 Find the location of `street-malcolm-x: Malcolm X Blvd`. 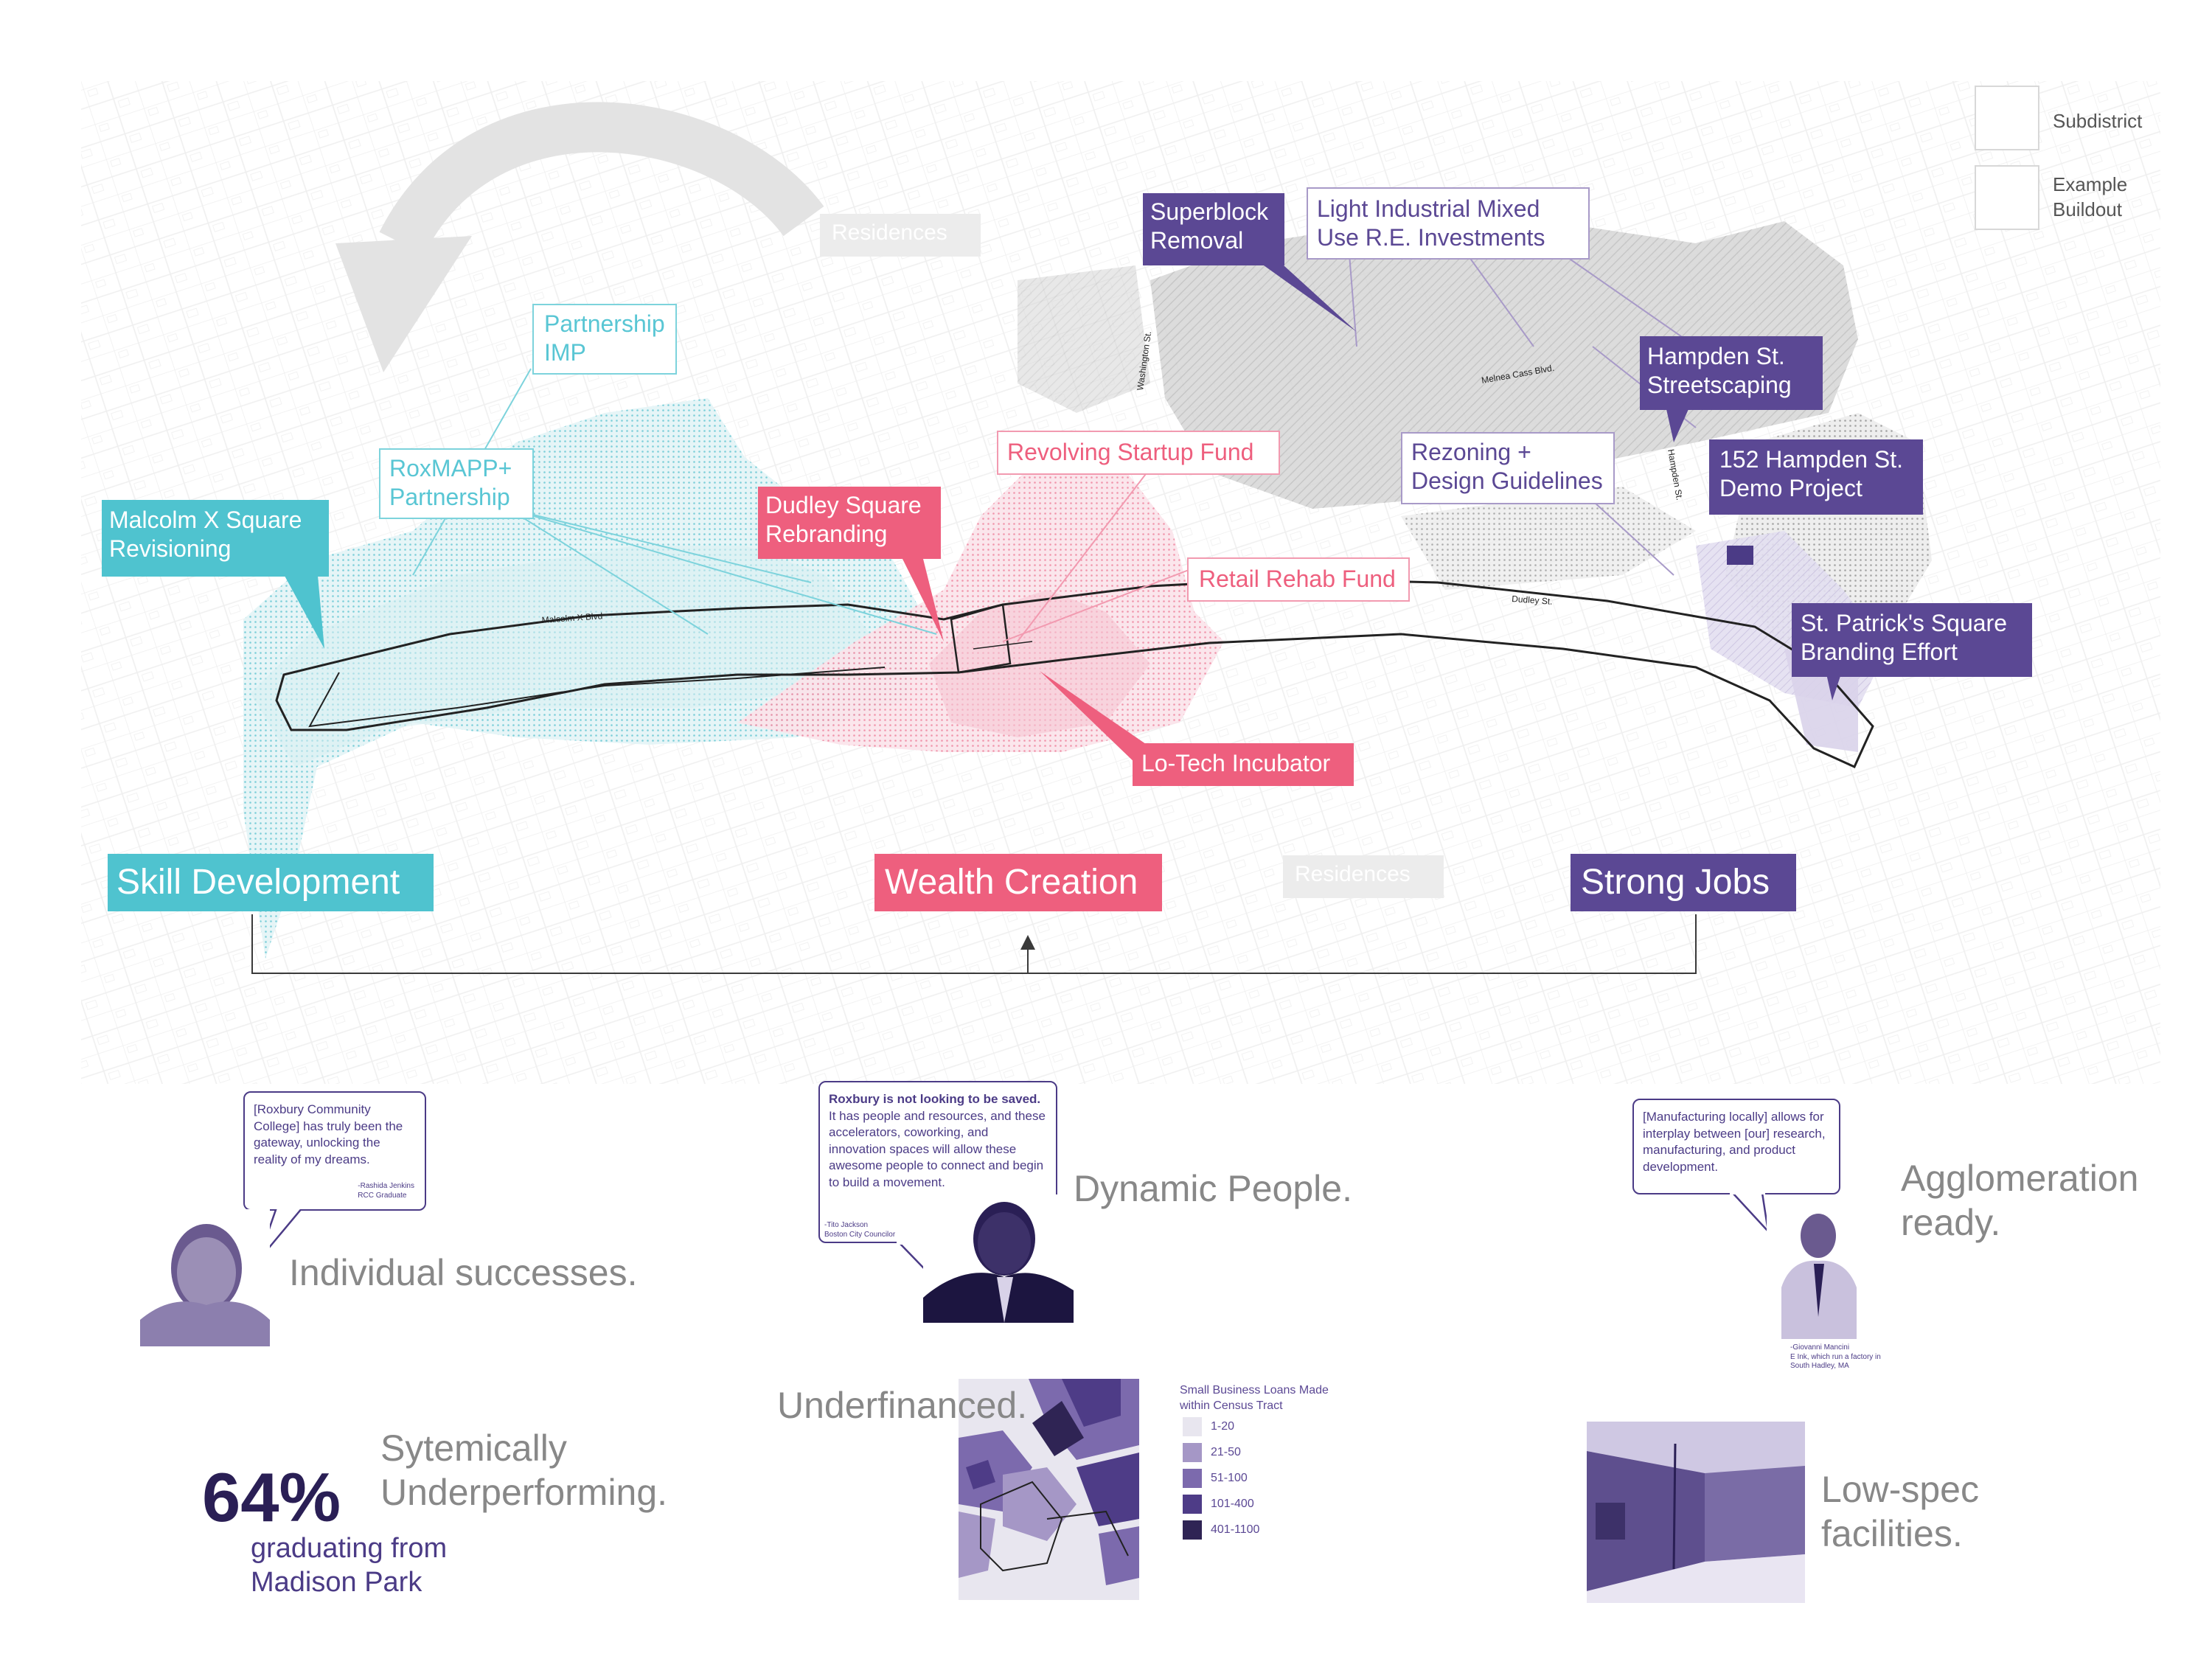

street-malcolm-x: Malcolm X Blvd is located at coordinates (571, 618).